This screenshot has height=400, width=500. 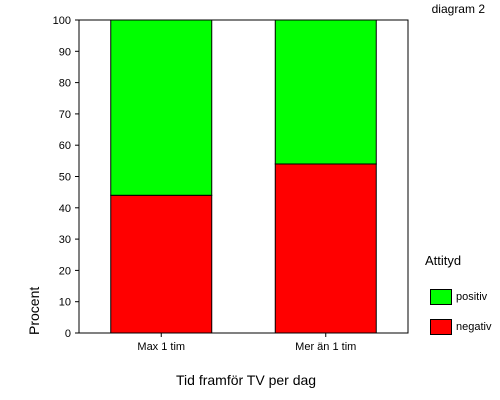 I want to click on y-tick-label-20: 20, so click(x=65, y=271).